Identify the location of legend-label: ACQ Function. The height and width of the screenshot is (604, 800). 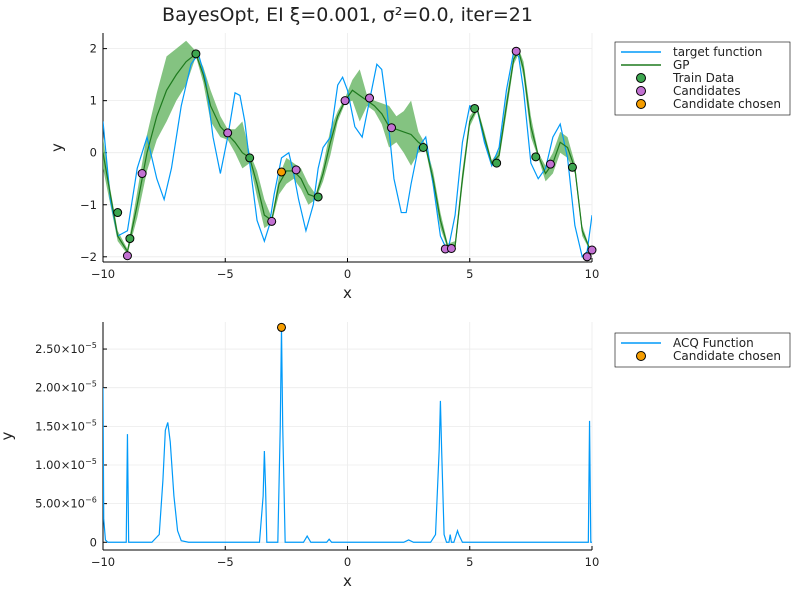
(713, 343).